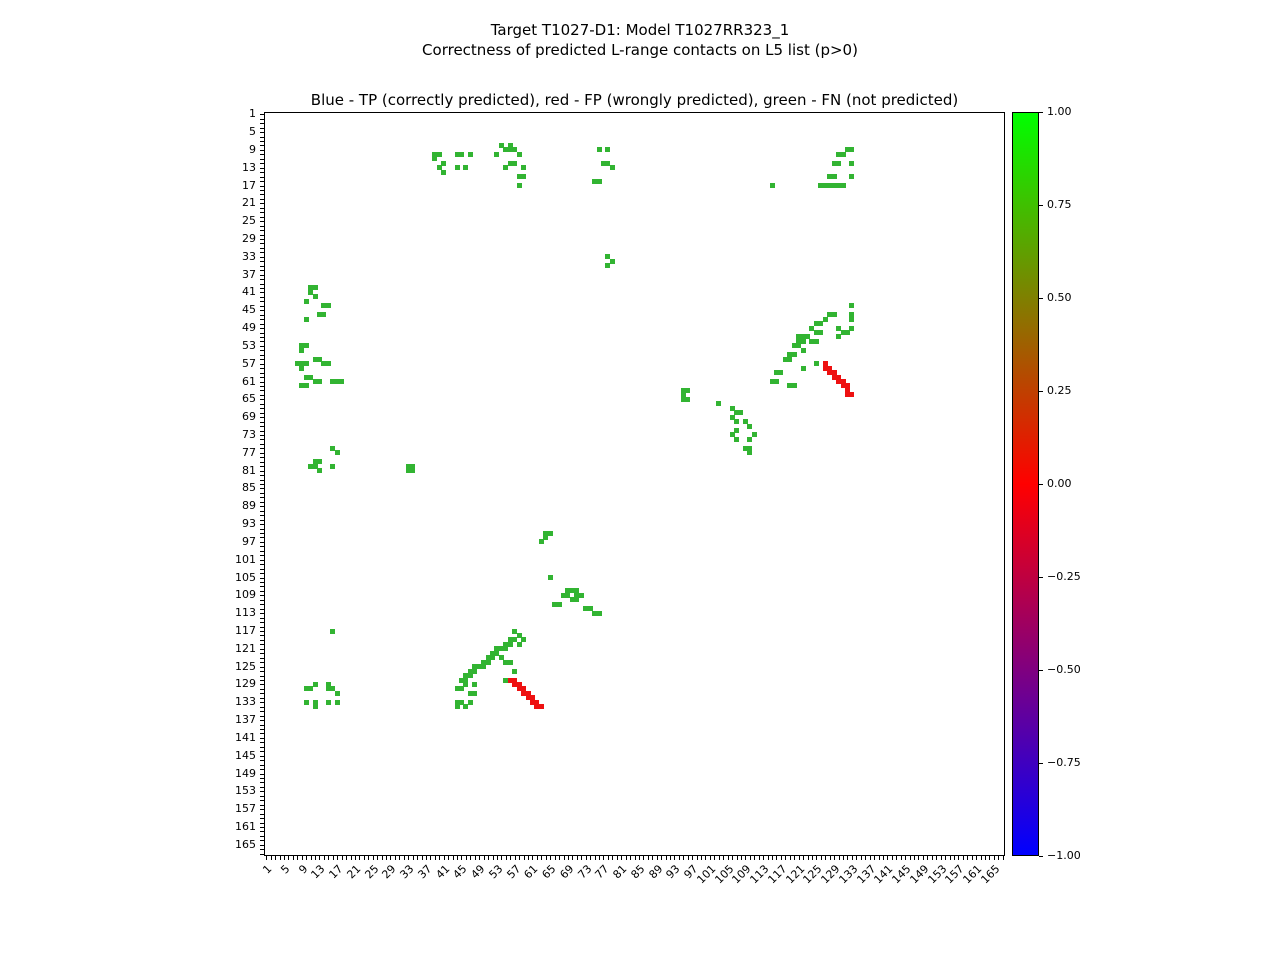  What do you see at coordinates (1025, 484) in the screenshot?
I see `colorbar` at bounding box center [1025, 484].